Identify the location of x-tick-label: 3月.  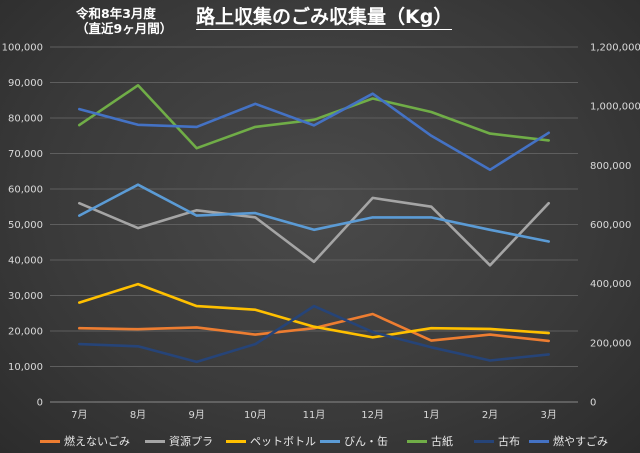
(548, 415).